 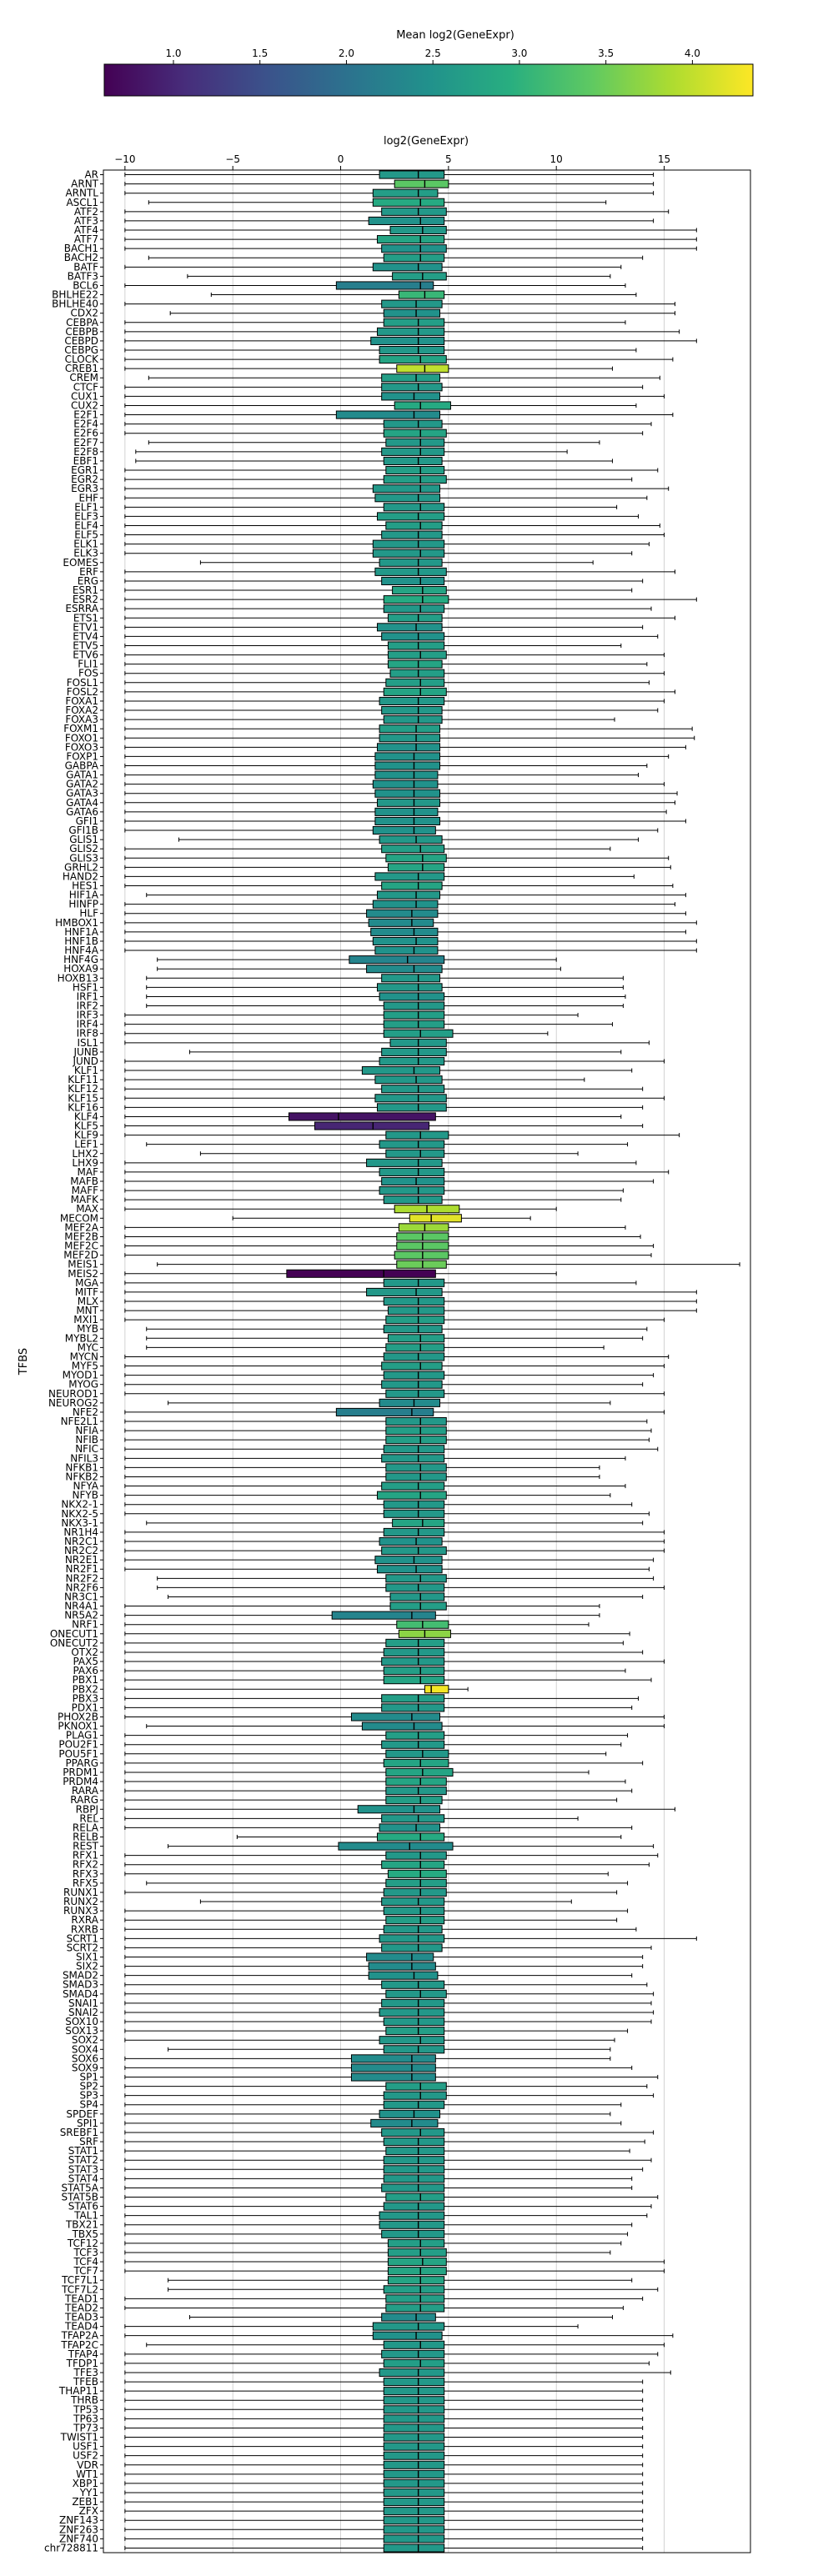 What do you see at coordinates (86, 525) in the screenshot?
I see `y-tick-label: ELF4` at bounding box center [86, 525].